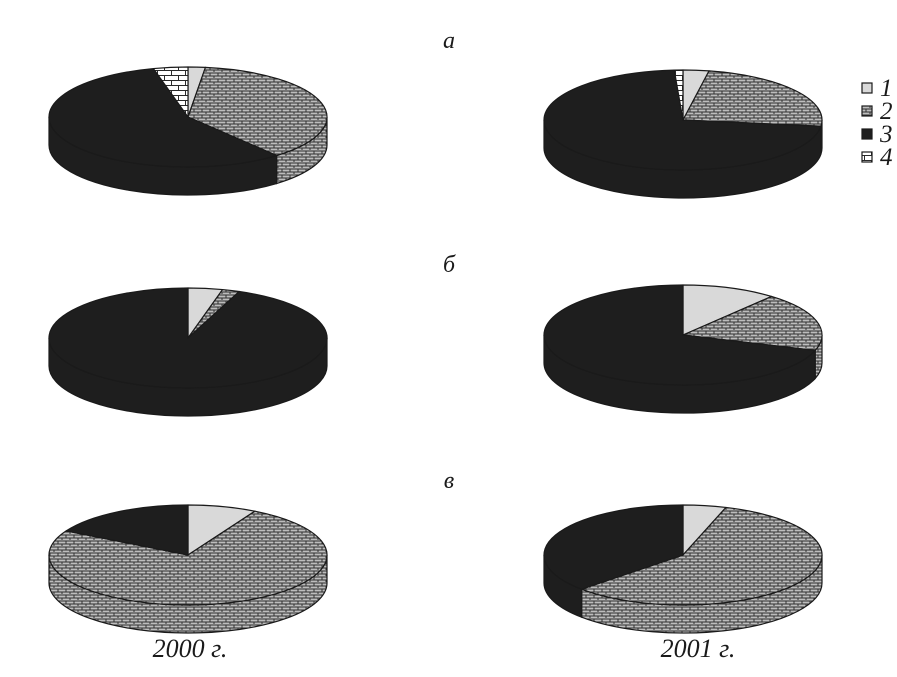 This screenshot has height=677, width=897. I want to click on pie-b-2001, so click(683, 349).